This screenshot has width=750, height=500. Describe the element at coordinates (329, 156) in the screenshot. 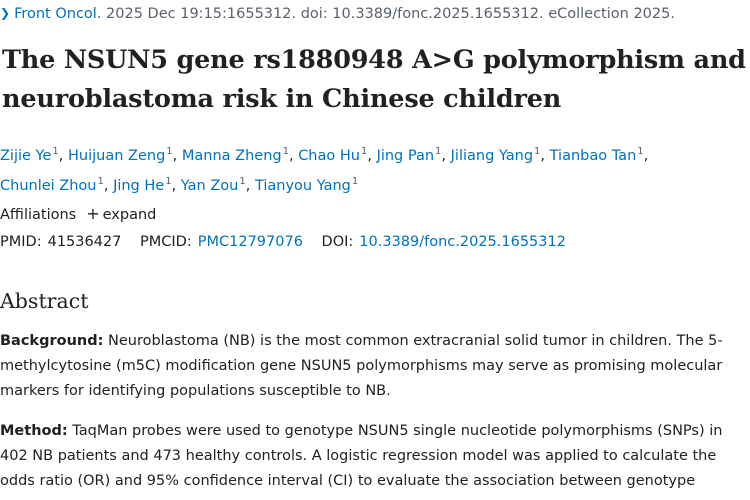

I see `author-link: Chao Hu` at that location.